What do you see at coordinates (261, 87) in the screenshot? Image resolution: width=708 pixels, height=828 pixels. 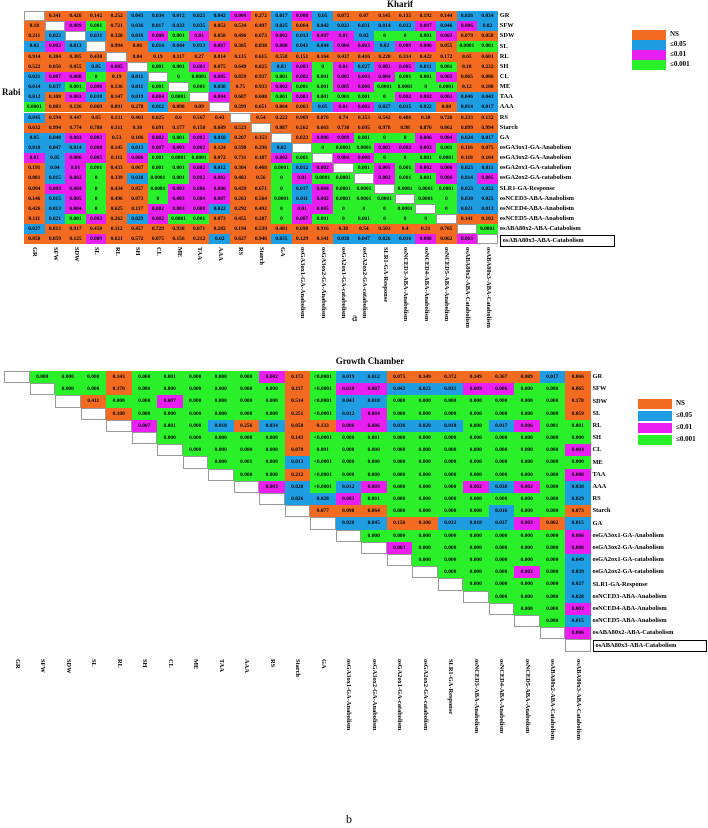 I see `heatmap-cell: 0.933` at bounding box center [261, 87].